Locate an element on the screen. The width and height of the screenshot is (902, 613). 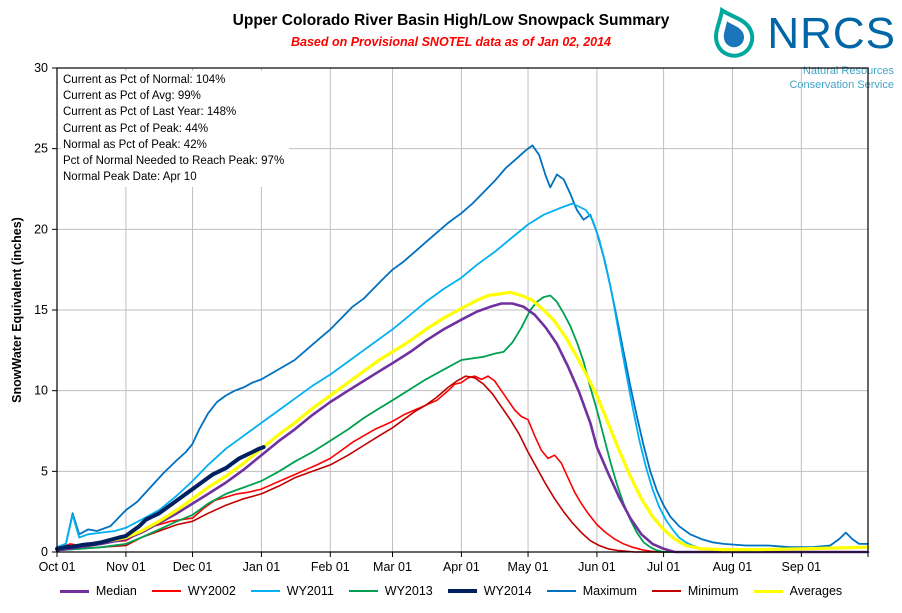
legend-swatch-median is located at coordinates (74, 591).